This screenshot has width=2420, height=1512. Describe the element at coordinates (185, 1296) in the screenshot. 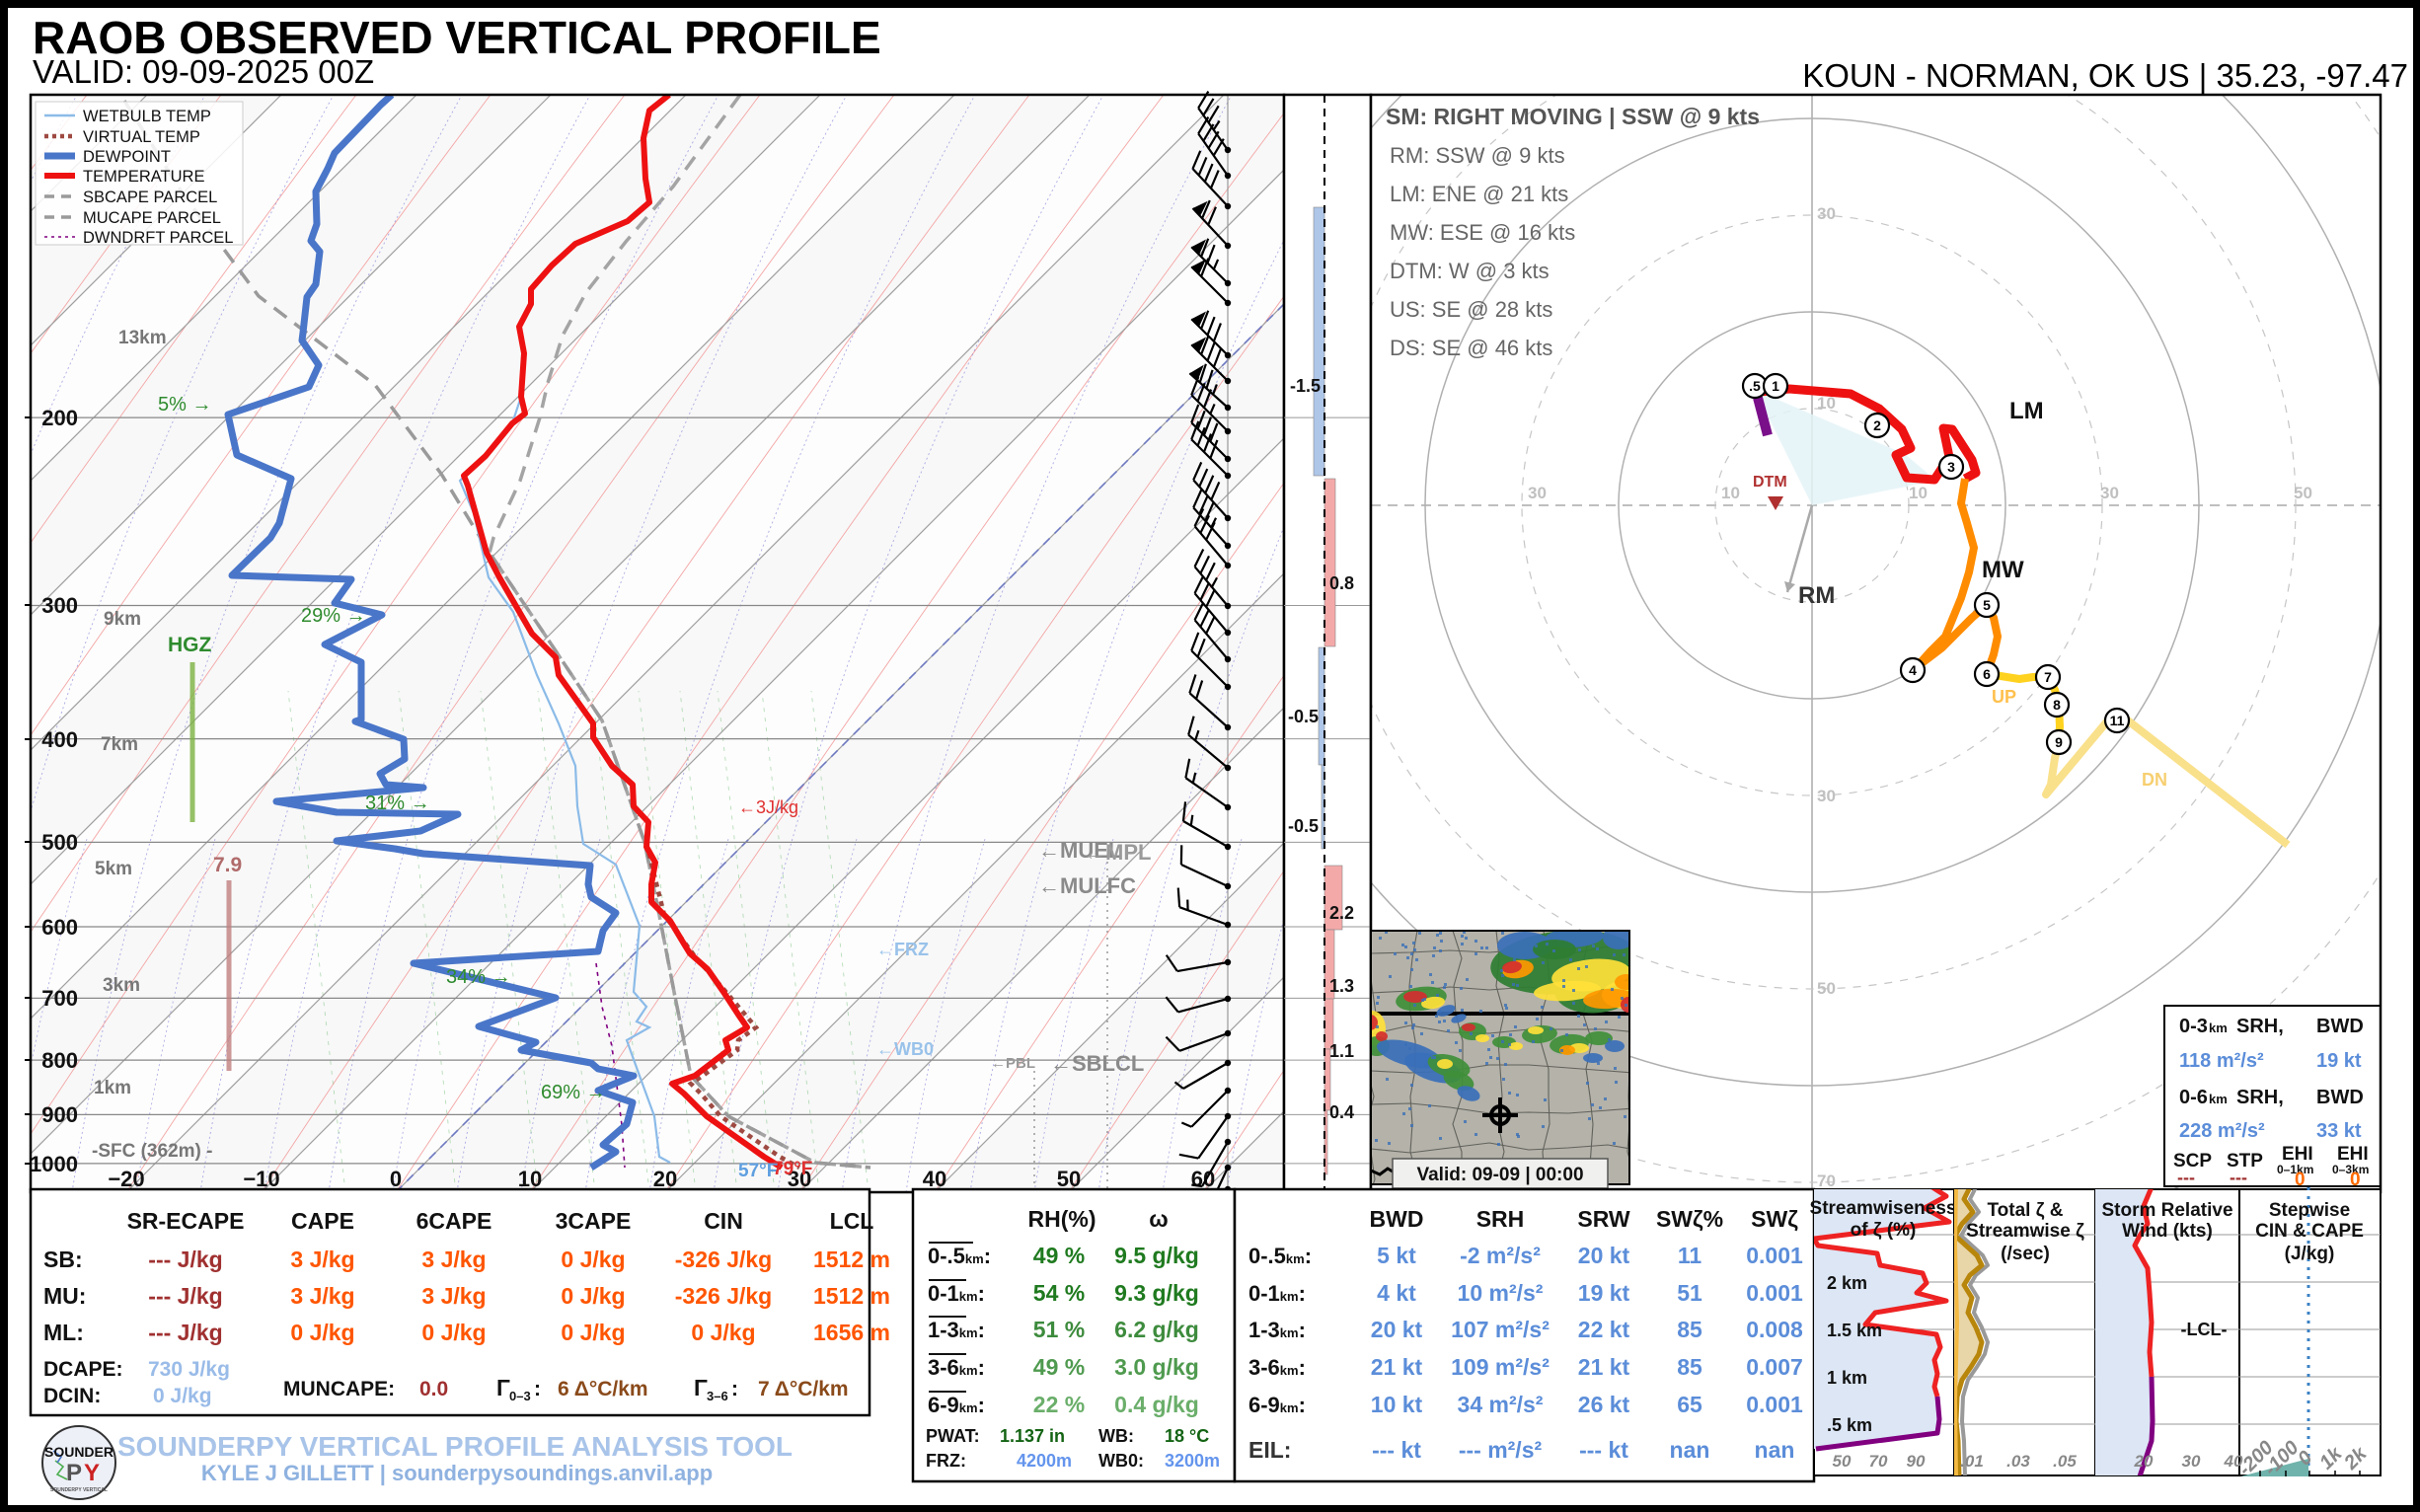

I see `svg-text: --- J/kg` at that location.